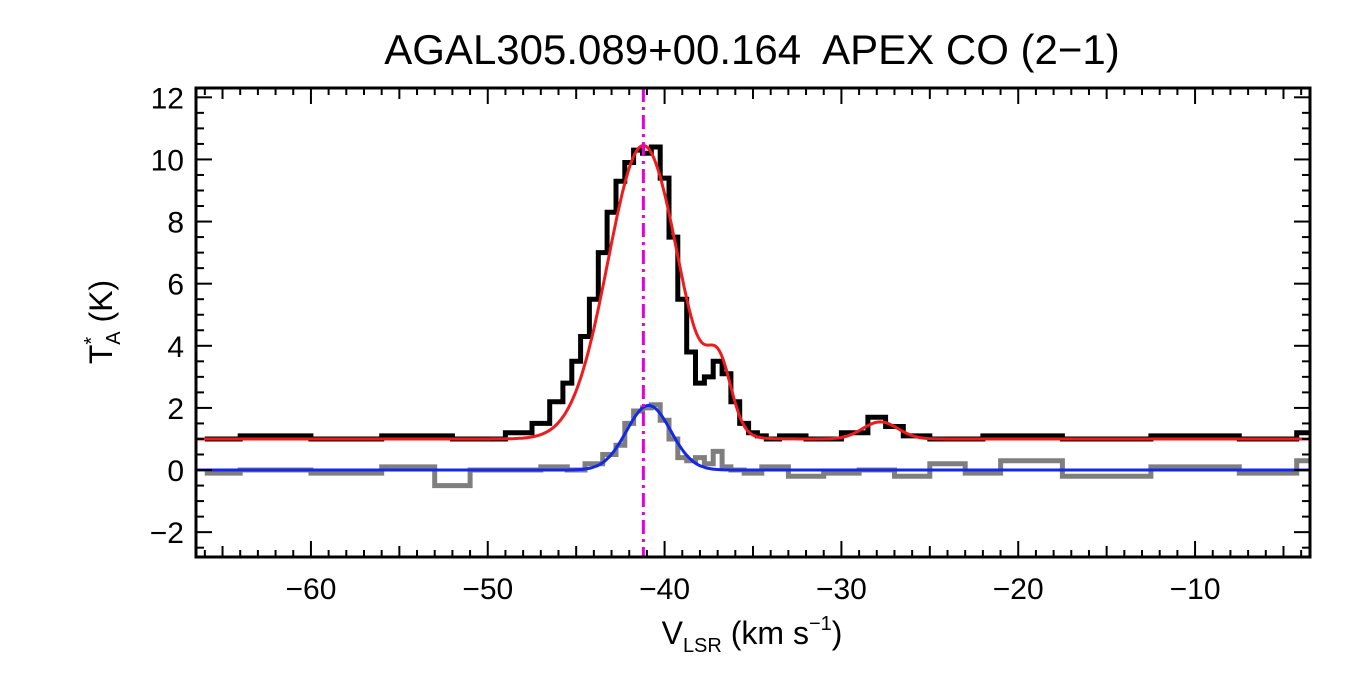  I want to click on y-tick-label: −2, so click(167, 533).